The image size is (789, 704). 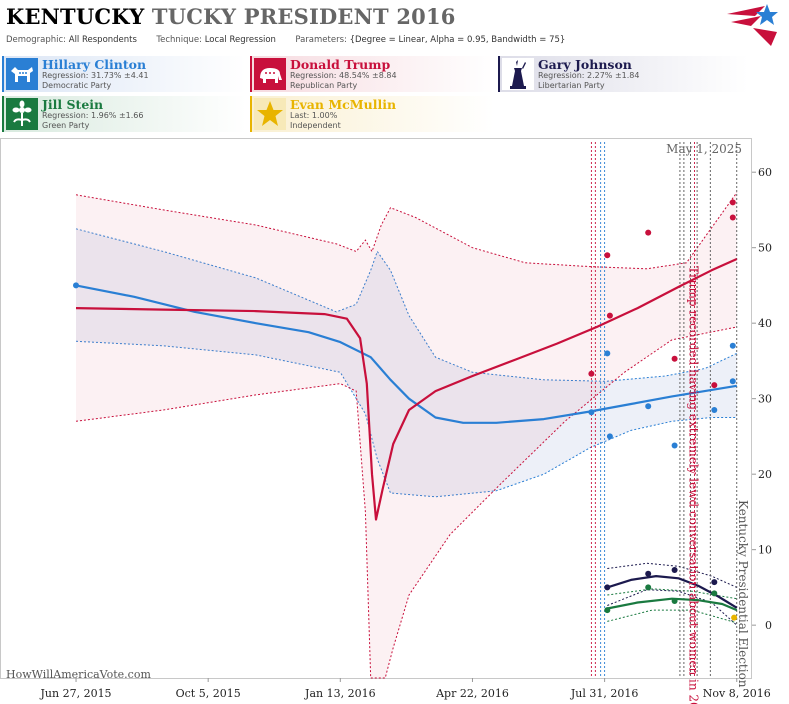 I want to click on y-tick-label: 10, so click(x=765, y=550).